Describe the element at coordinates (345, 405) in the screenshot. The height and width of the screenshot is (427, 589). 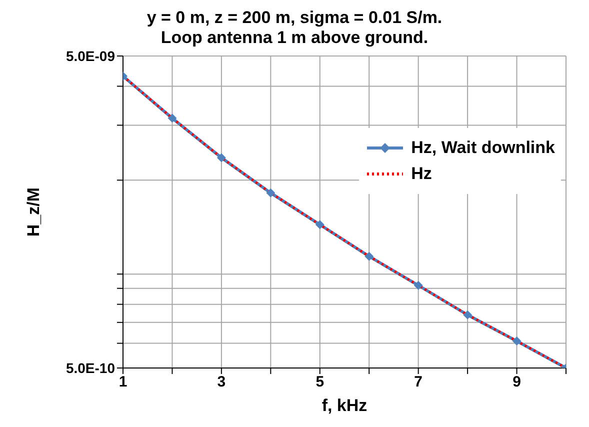
I see `x-axis-title: f, kHz` at that location.